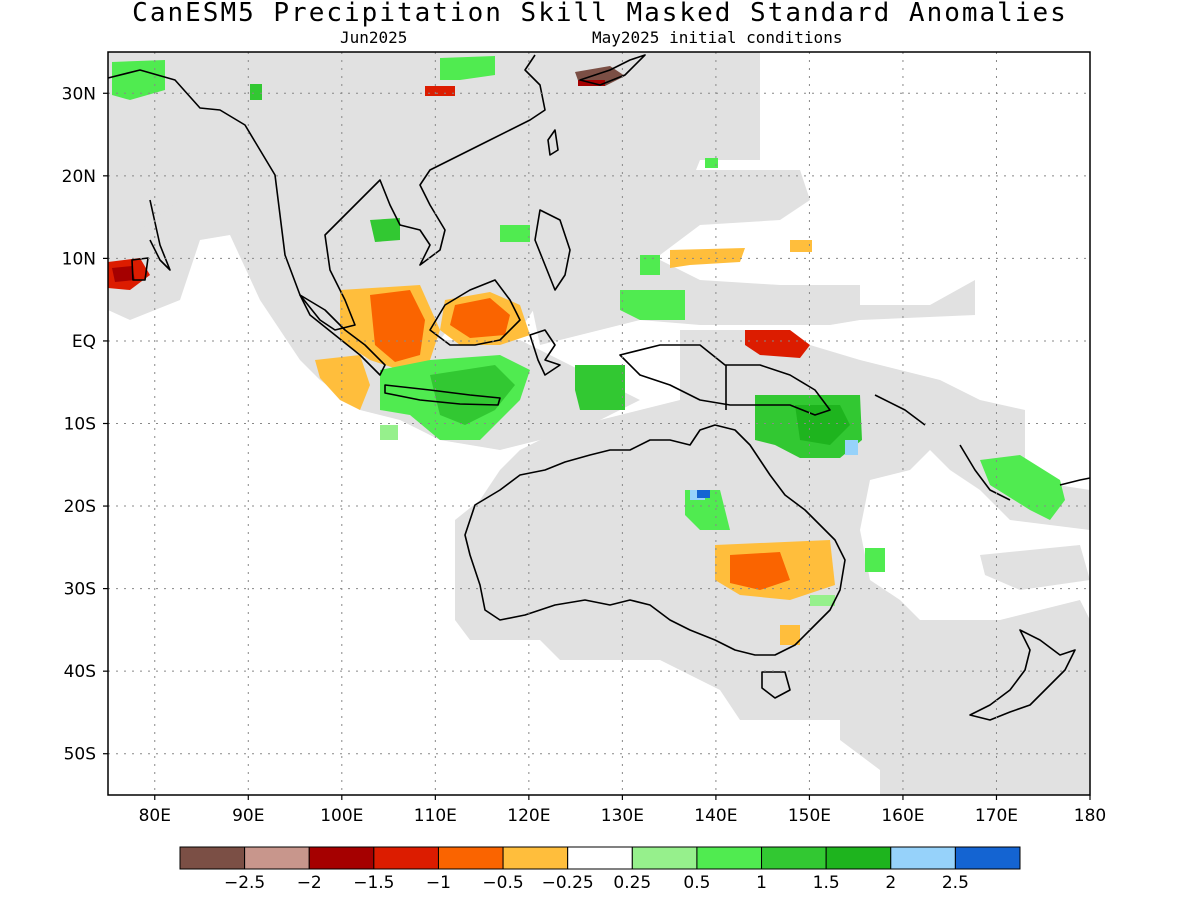  Describe the element at coordinates (435, 816) in the screenshot. I see `lon-tick-label: 110E` at that location.